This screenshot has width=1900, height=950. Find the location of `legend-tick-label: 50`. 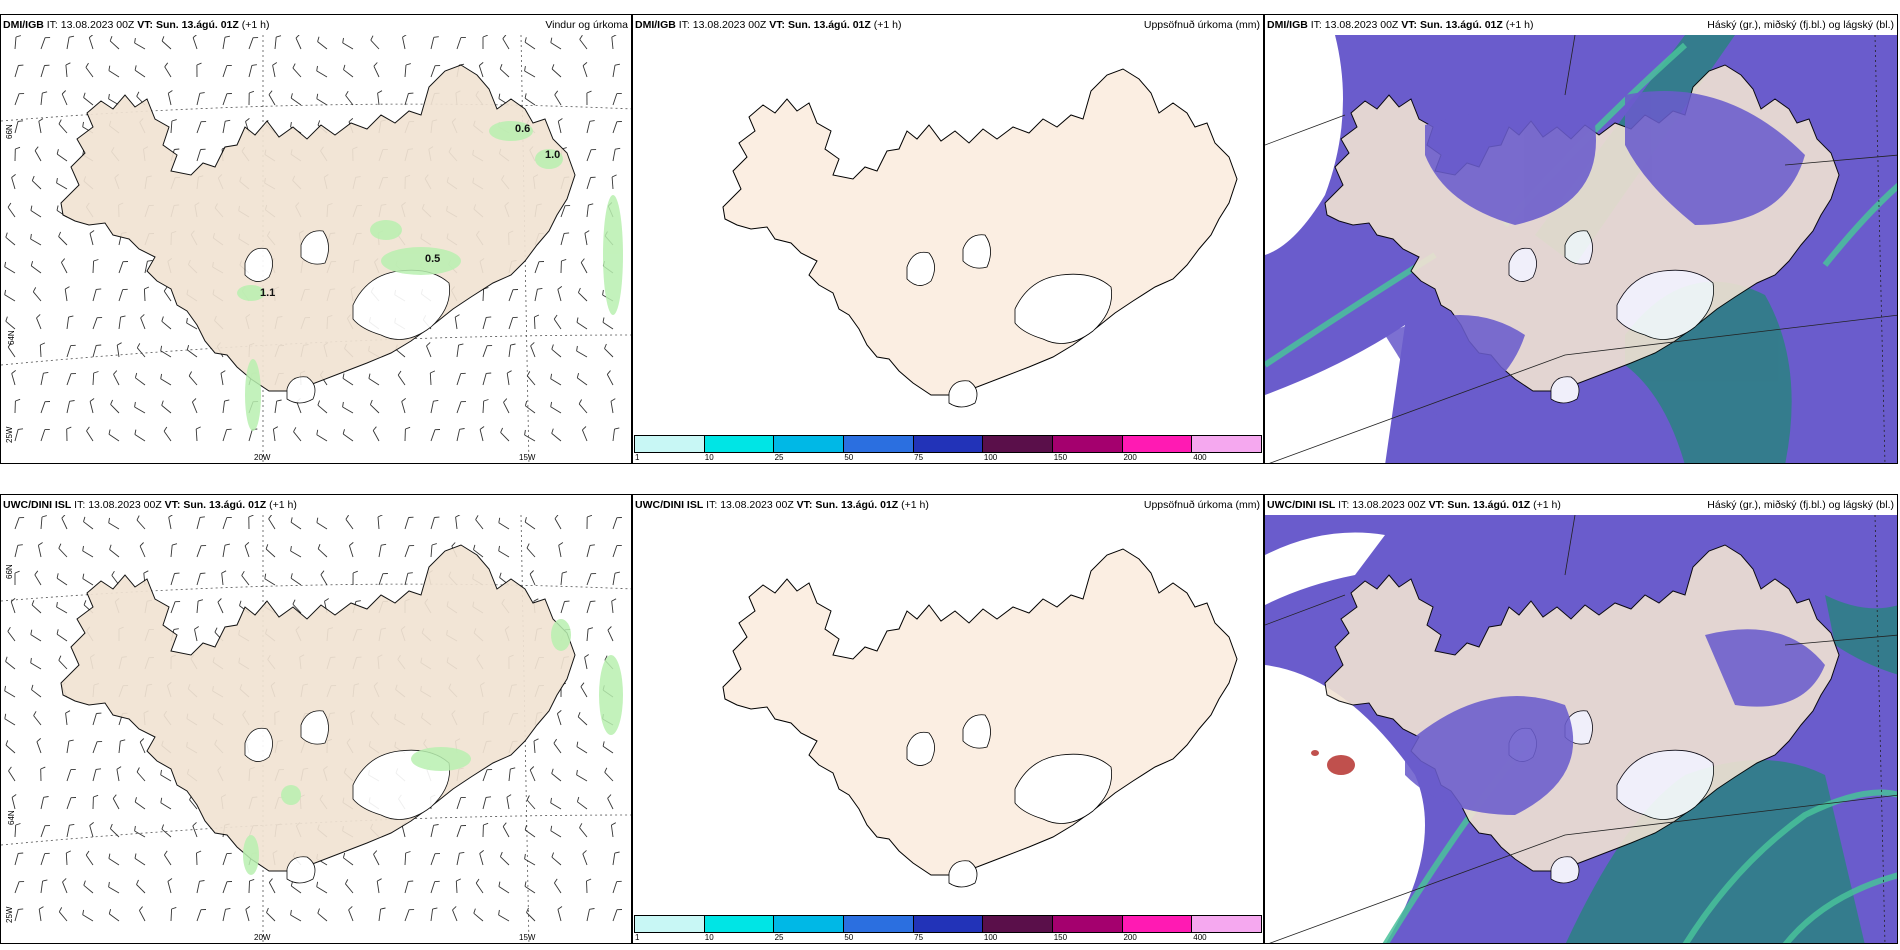

legend-tick-label: 50 is located at coordinates (849, 937).